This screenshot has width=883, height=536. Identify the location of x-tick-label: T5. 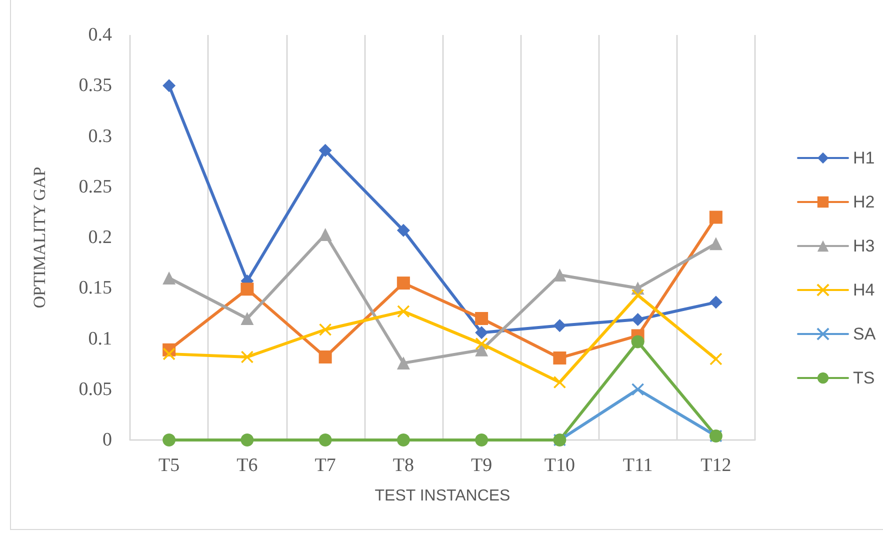
(169, 465).